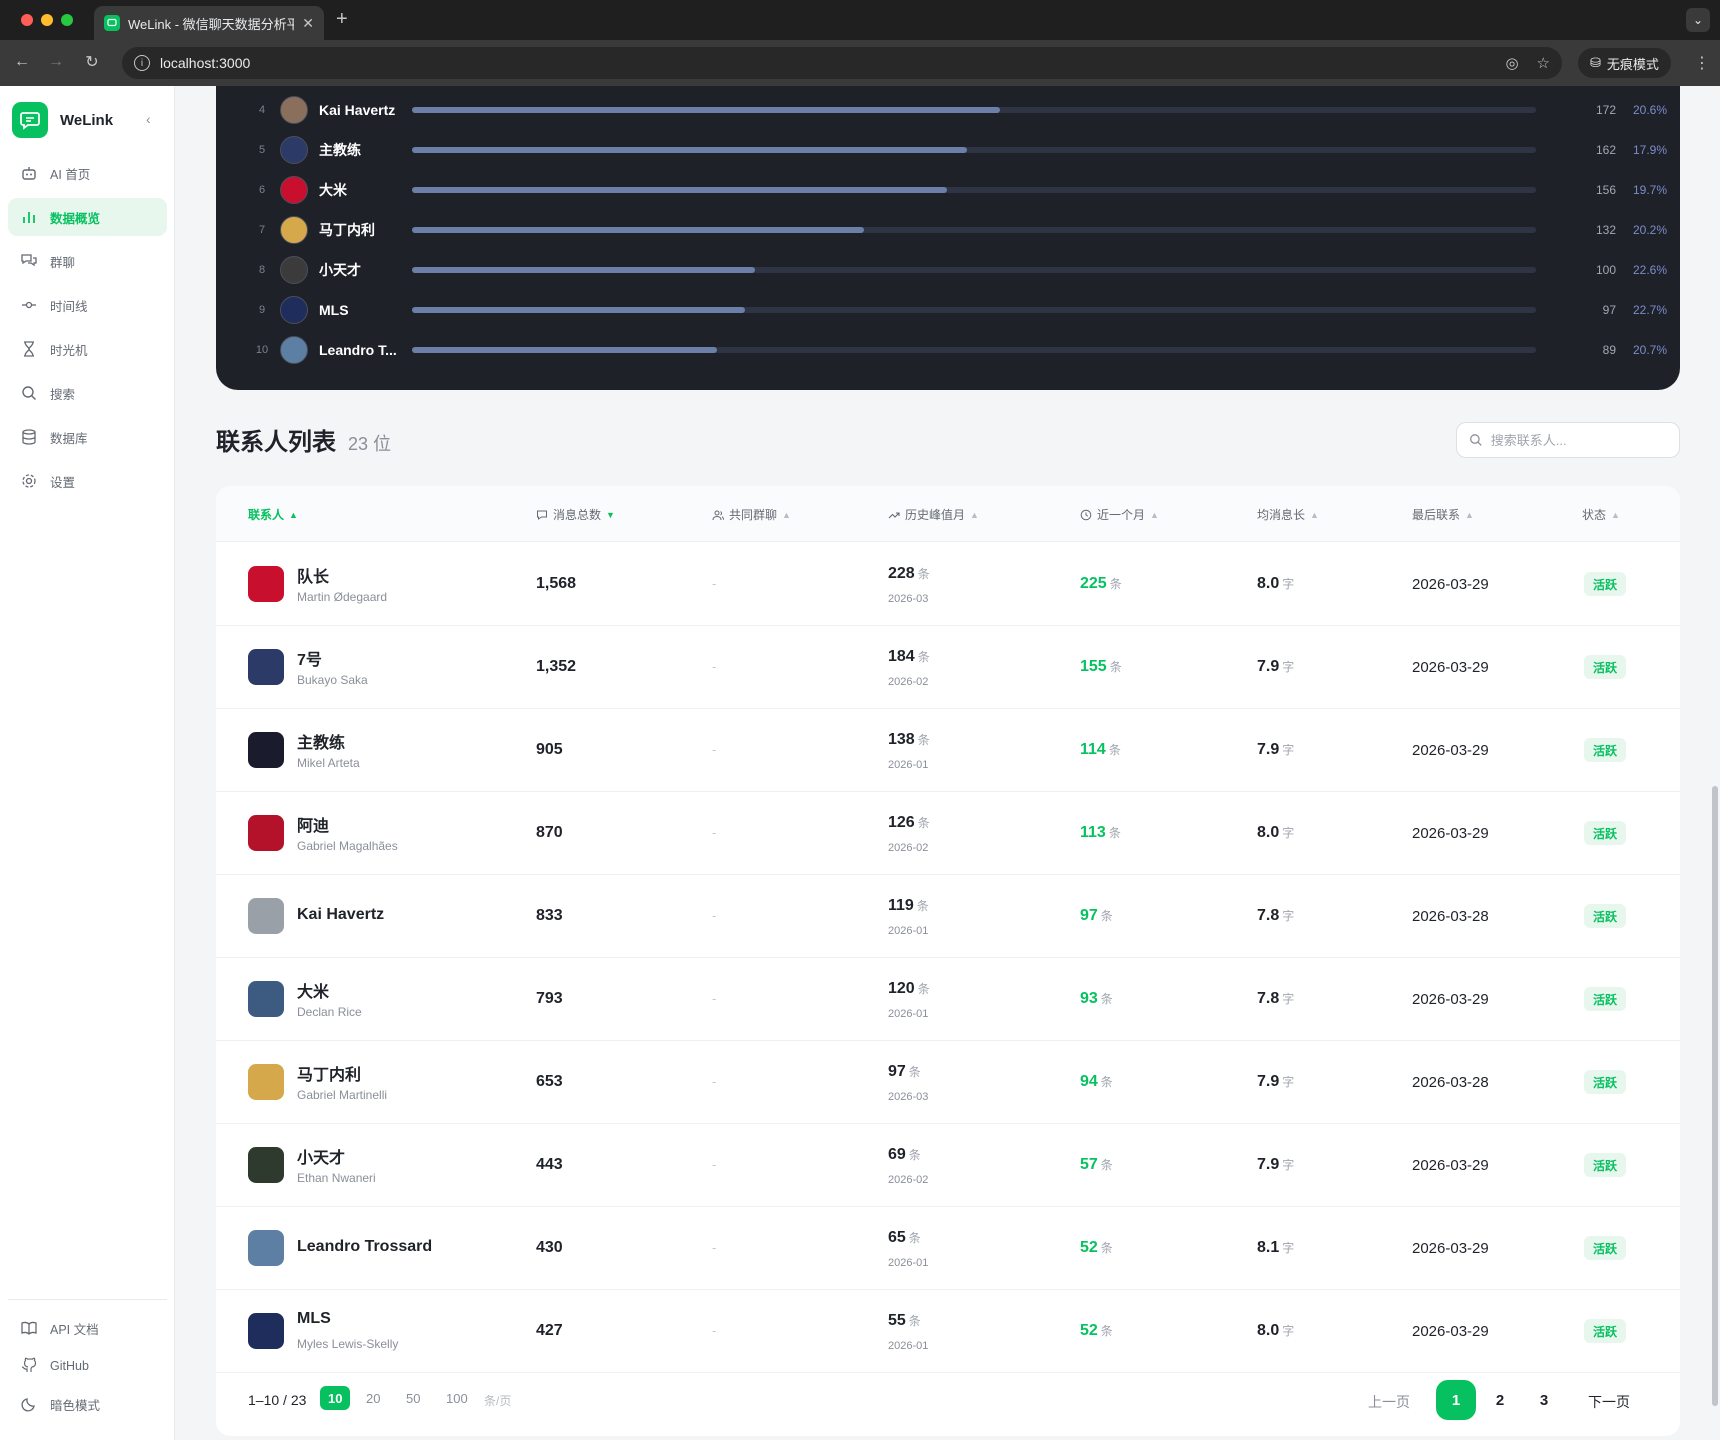 The height and width of the screenshot is (1440, 1720). Describe the element at coordinates (1609, 1402) in the screenshot. I see `next-page-button: 下一页` at that location.